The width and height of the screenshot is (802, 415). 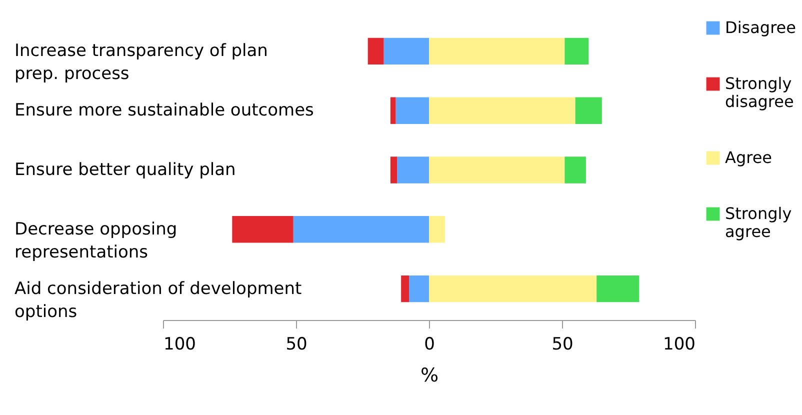 I want to click on y-tick-label: Decrease opposing representations, so click(x=96, y=240).